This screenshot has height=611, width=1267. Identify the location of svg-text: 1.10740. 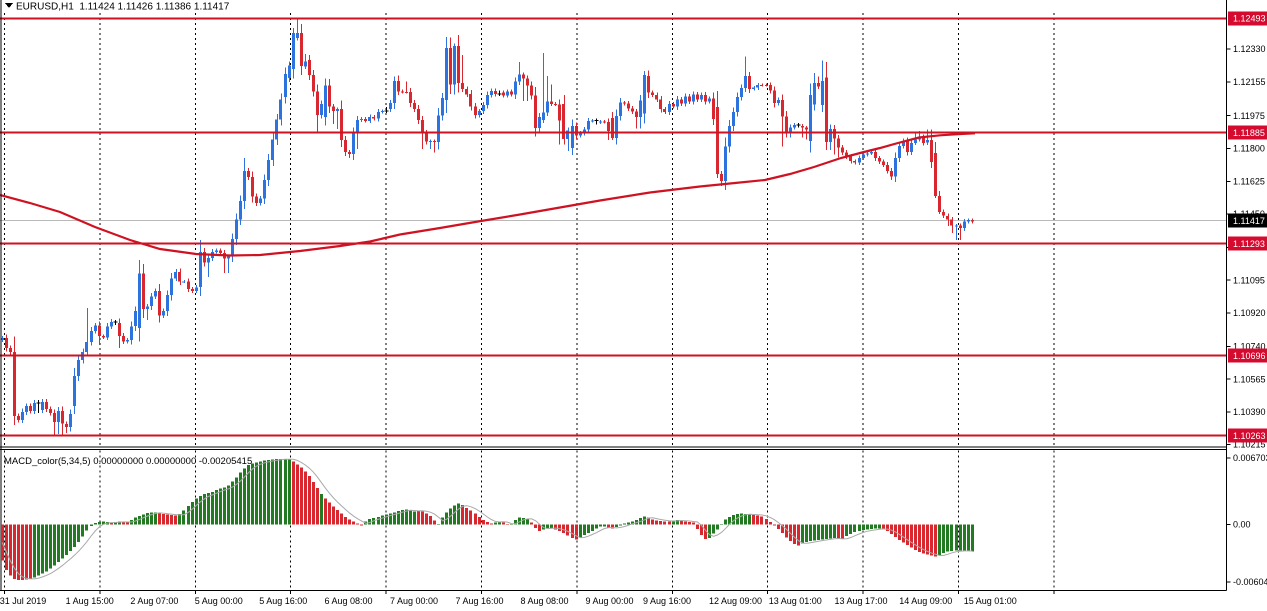
(1249, 347).